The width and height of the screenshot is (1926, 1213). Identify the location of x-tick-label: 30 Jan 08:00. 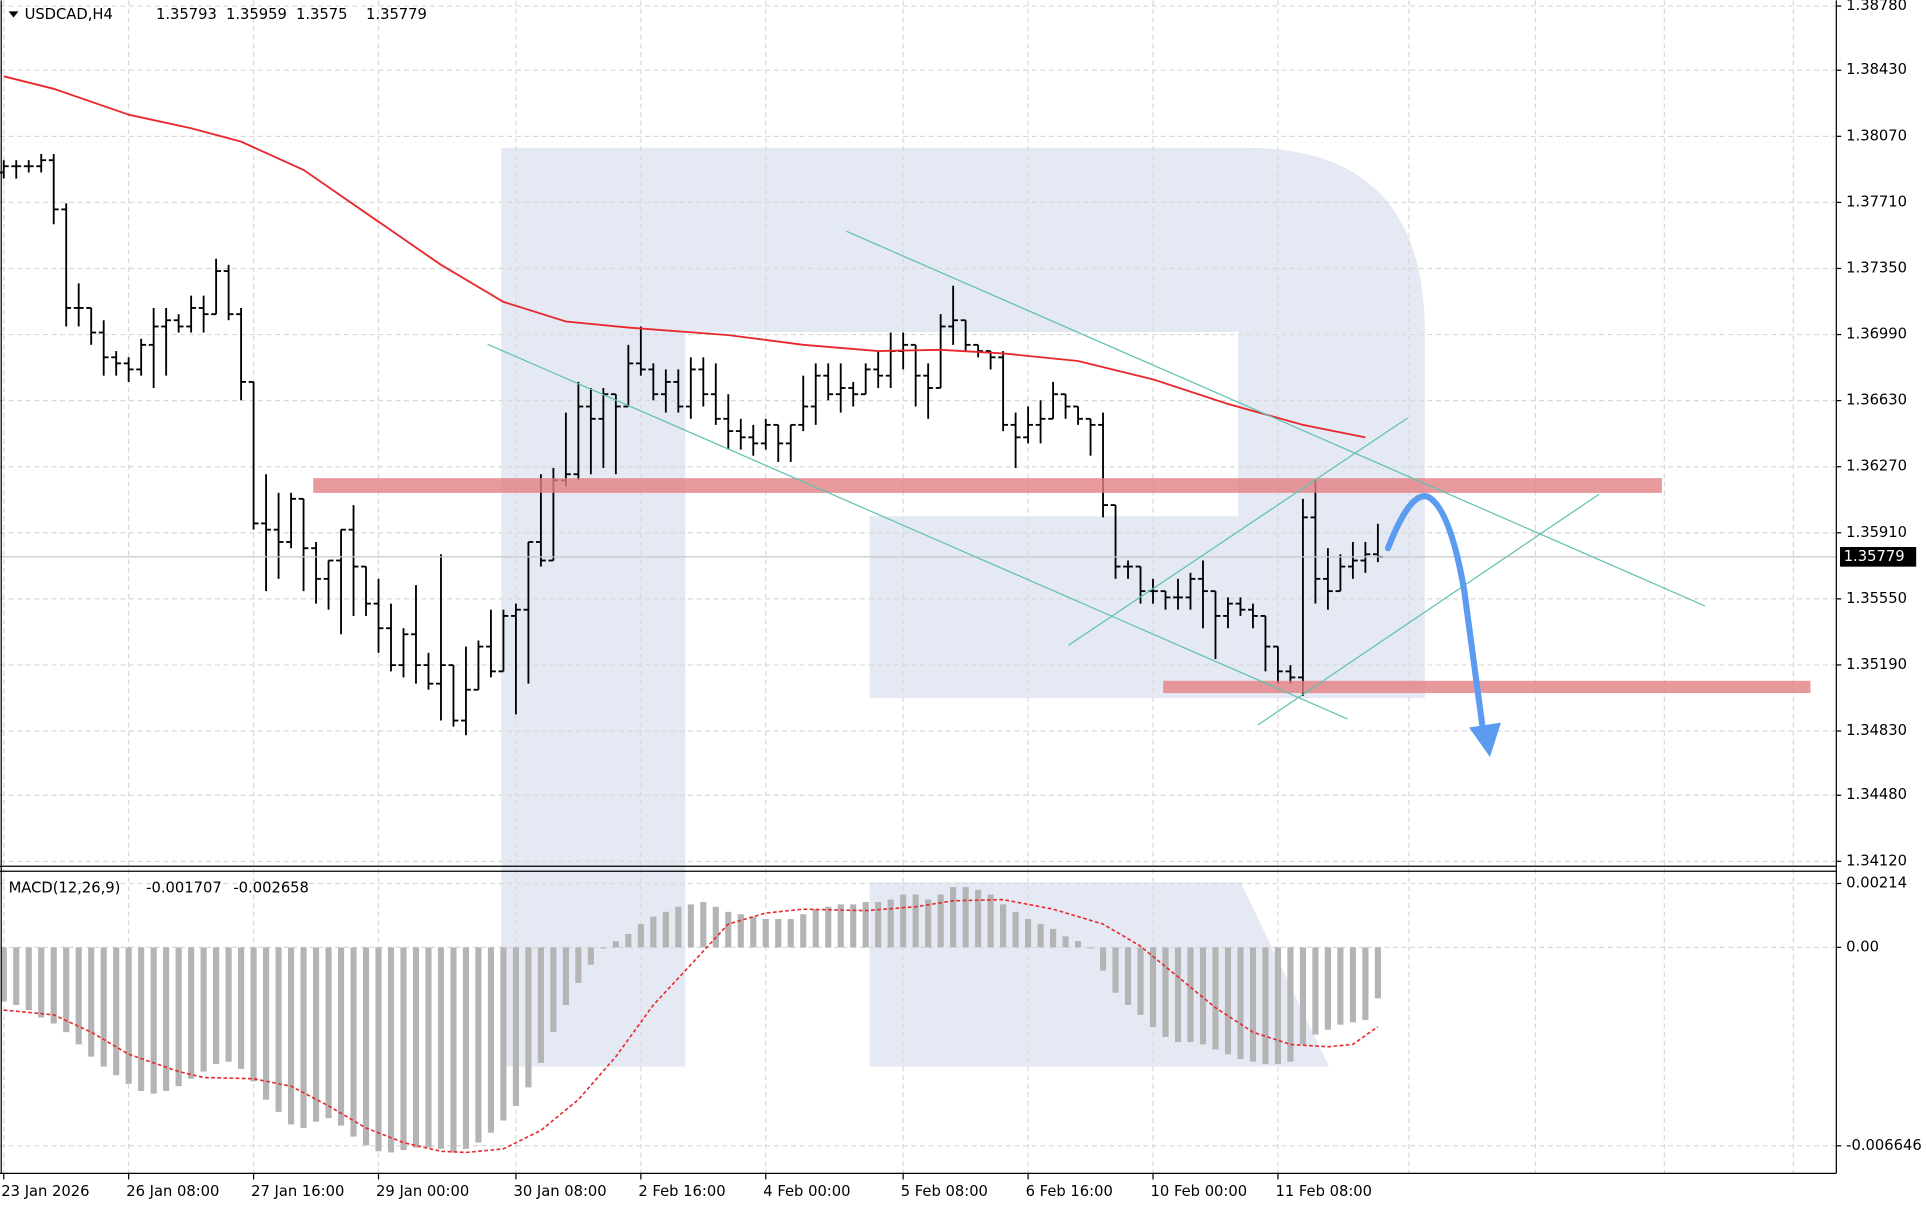
(559, 1191).